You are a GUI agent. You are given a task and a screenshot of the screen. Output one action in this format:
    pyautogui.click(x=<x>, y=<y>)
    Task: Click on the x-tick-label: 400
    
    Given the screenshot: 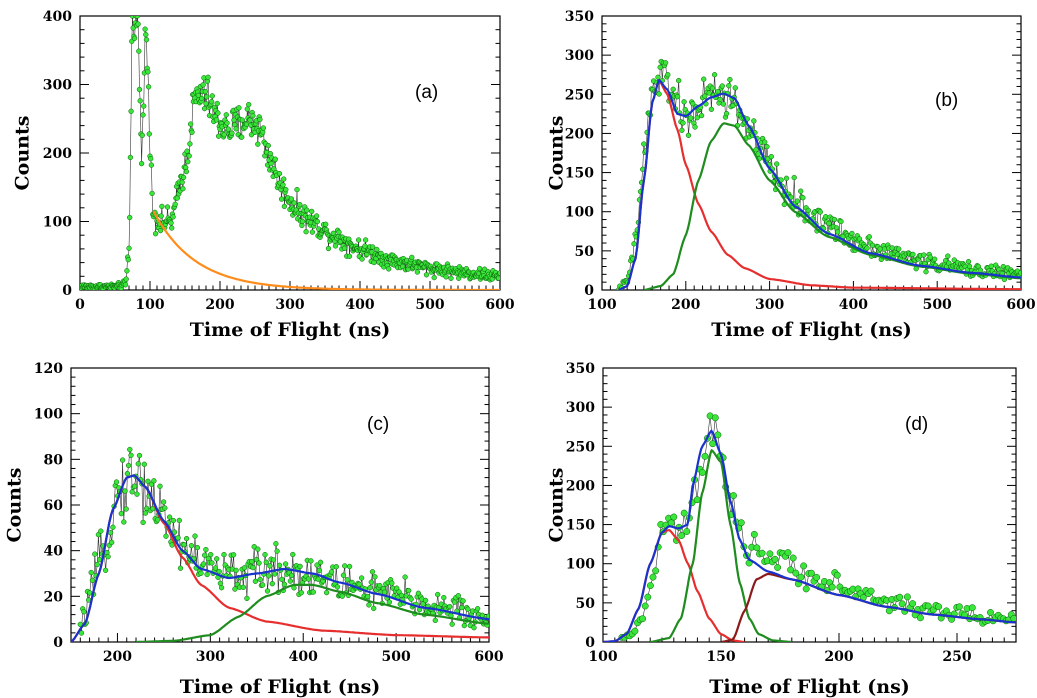 What is the action you would take?
    pyautogui.click(x=853, y=305)
    